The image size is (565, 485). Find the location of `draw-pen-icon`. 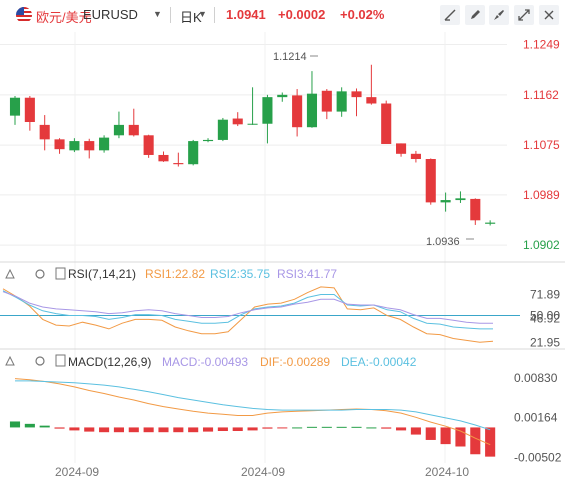

draw-pen-icon is located at coordinates (475, 14).